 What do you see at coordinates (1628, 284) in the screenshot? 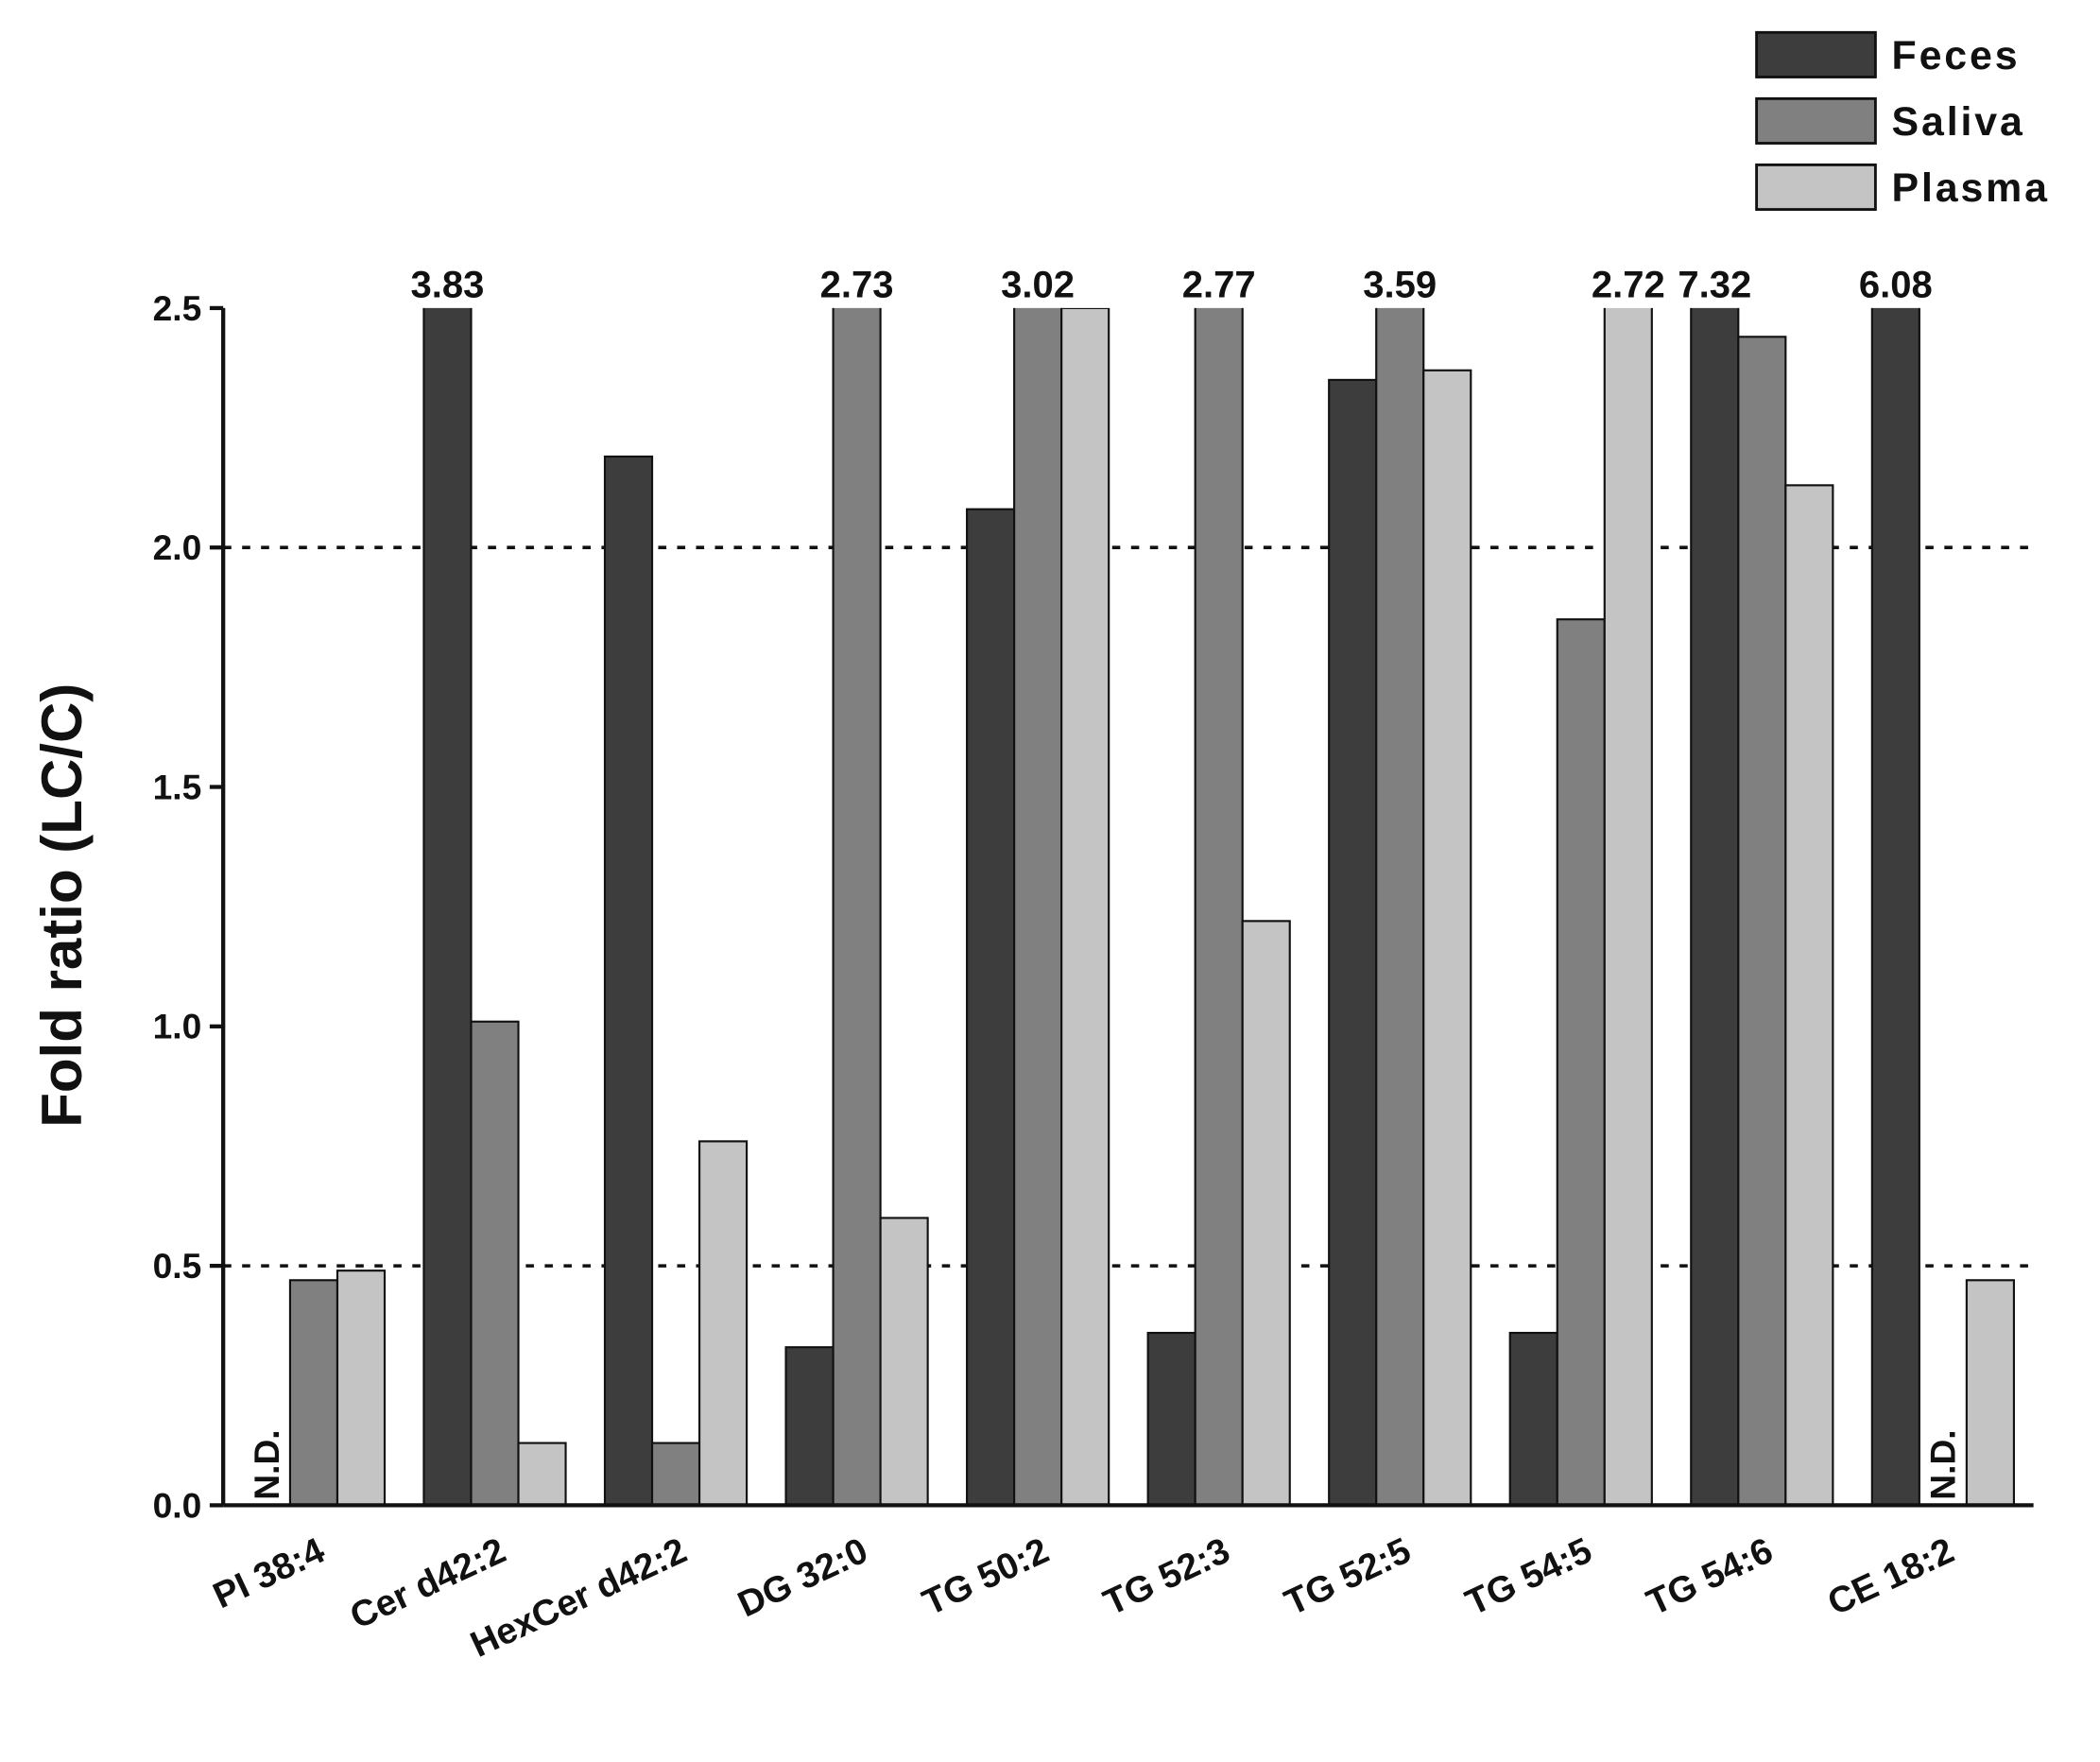
I see `value-label: 2.72` at bounding box center [1628, 284].